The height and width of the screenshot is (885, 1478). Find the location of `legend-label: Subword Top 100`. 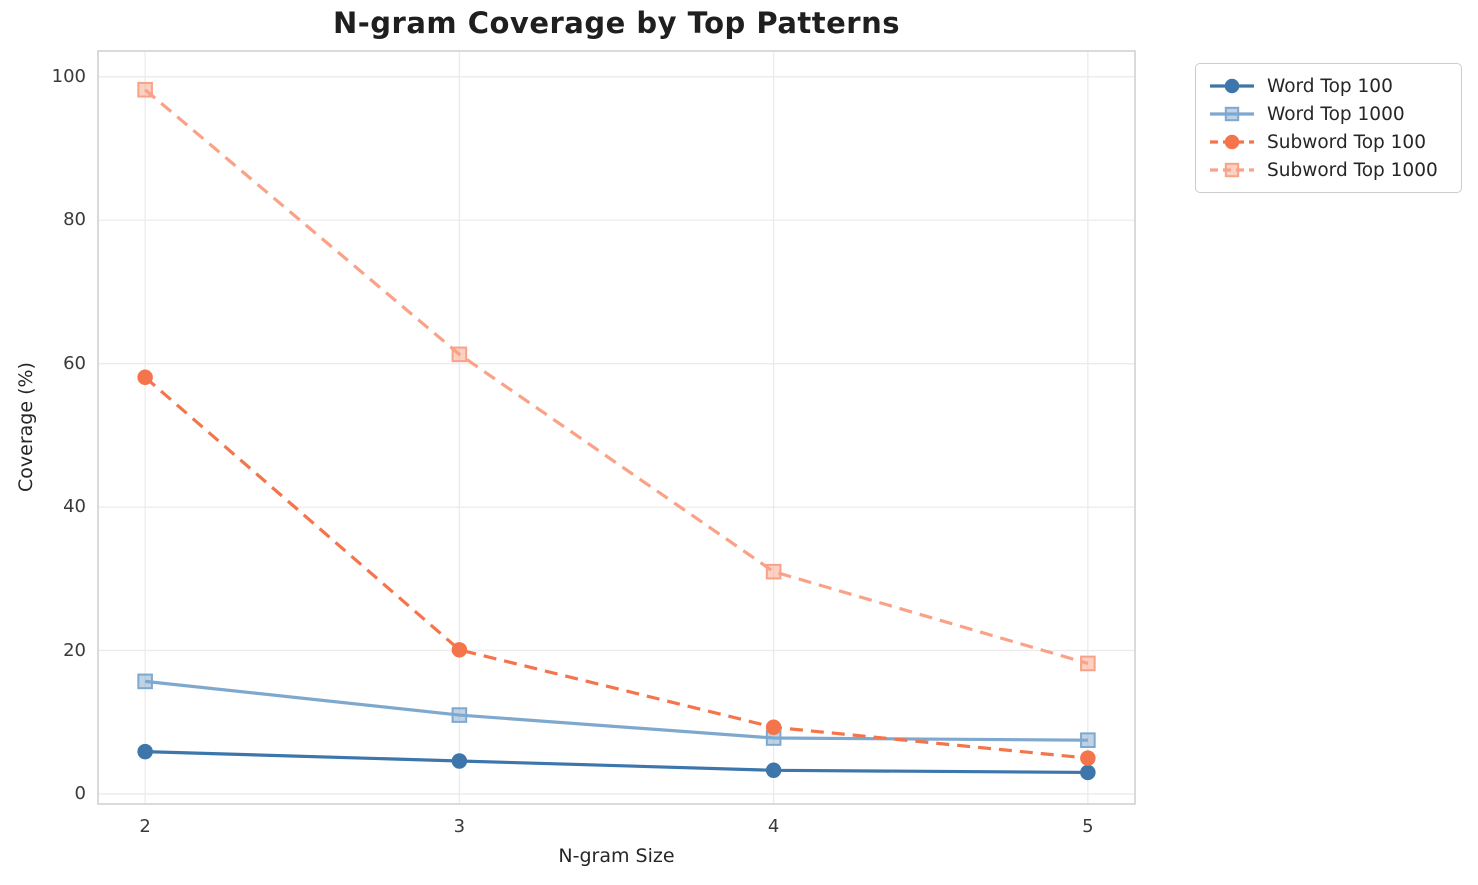

legend-label: Subword Top 100 is located at coordinates (1346, 142).